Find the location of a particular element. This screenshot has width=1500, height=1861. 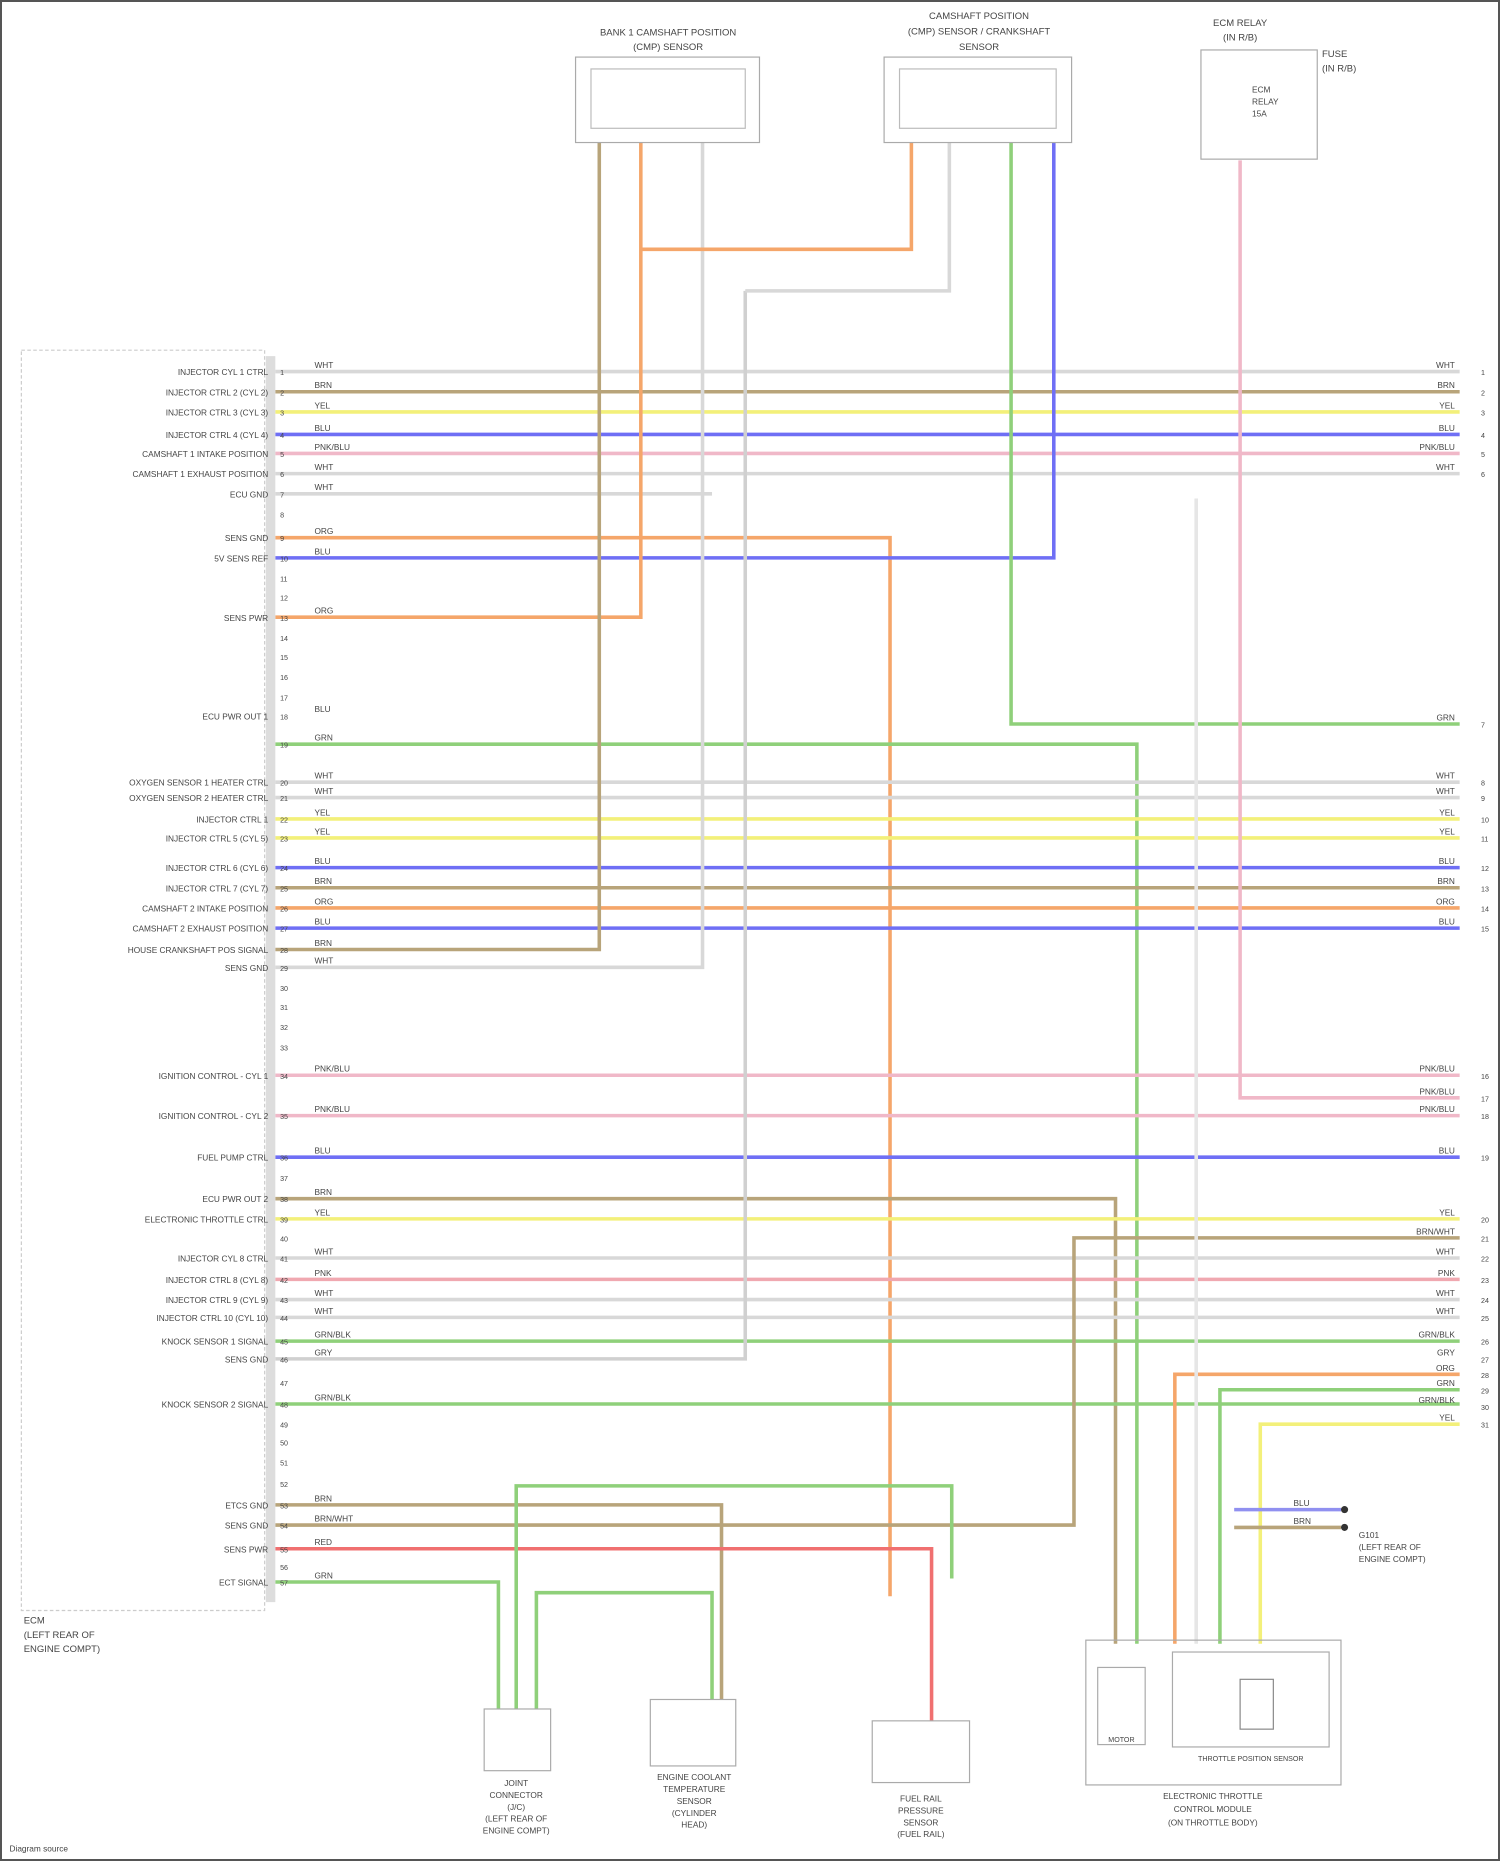

pin-number: 5 is located at coordinates (282, 455).